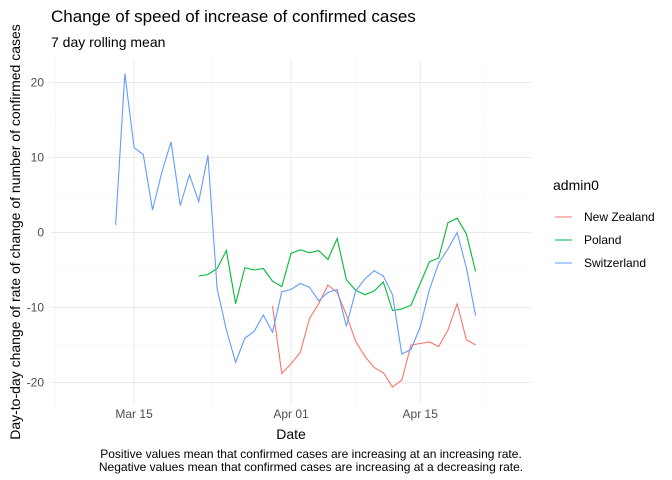 This screenshot has height=480, width=672. What do you see at coordinates (602, 240) in the screenshot?
I see `legend-label-poland: Poland` at bounding box center [602, 240].